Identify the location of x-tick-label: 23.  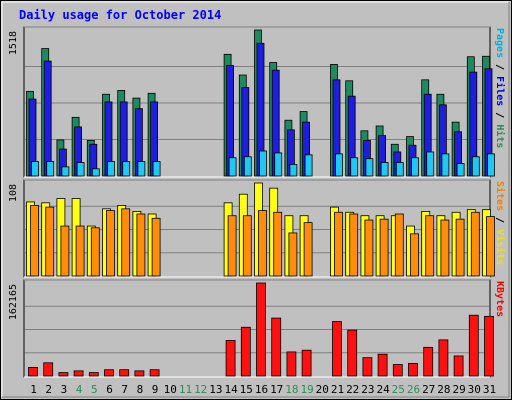
(367, 389).